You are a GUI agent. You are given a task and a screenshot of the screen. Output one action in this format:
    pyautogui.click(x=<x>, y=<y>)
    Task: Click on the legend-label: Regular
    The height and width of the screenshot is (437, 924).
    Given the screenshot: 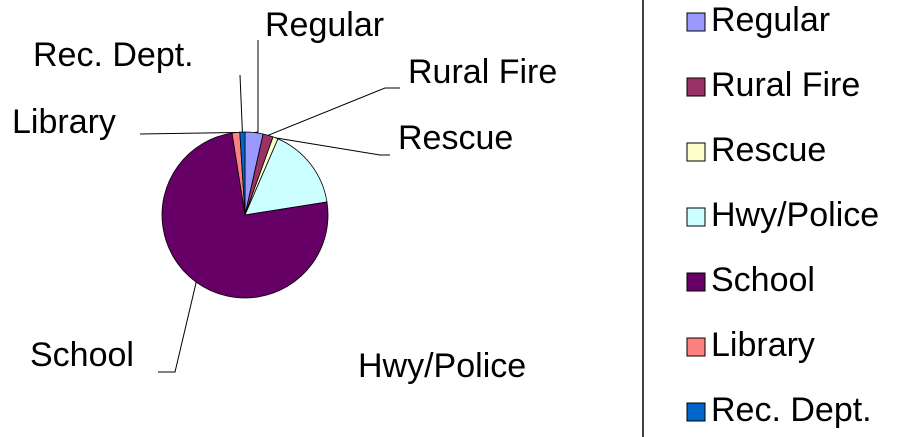 What is the action you would take?
    pyautogui.click(x=770, y=20)
    